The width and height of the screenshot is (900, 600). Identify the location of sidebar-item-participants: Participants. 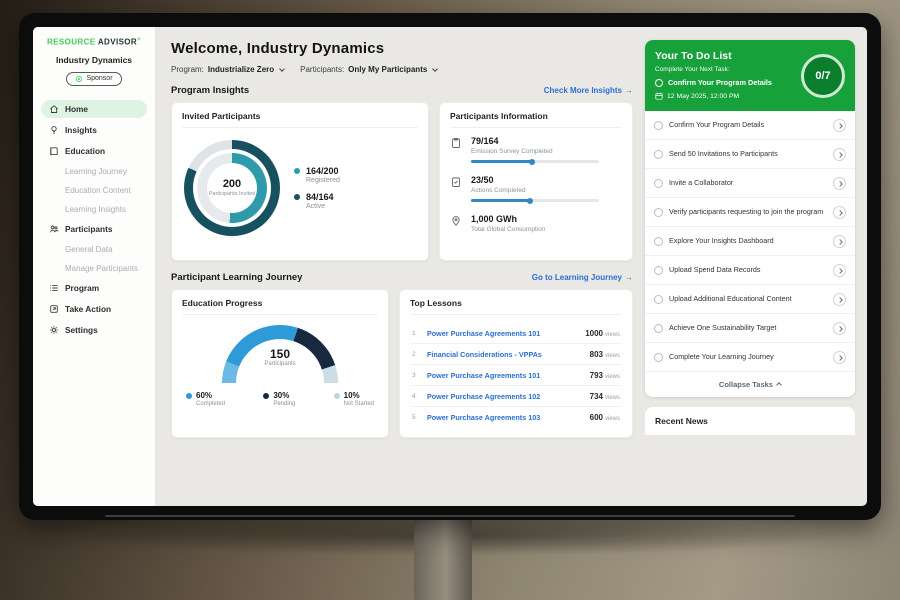
(94, 229).